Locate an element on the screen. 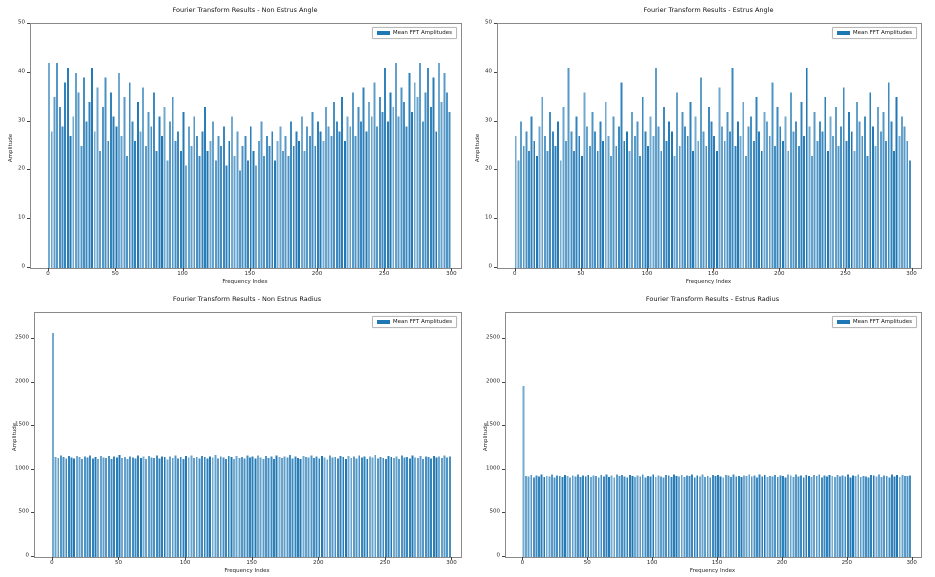 The height and width of the screenshot is (577, 935). x-tick-label: 250 is located at coordinates (845, 274).